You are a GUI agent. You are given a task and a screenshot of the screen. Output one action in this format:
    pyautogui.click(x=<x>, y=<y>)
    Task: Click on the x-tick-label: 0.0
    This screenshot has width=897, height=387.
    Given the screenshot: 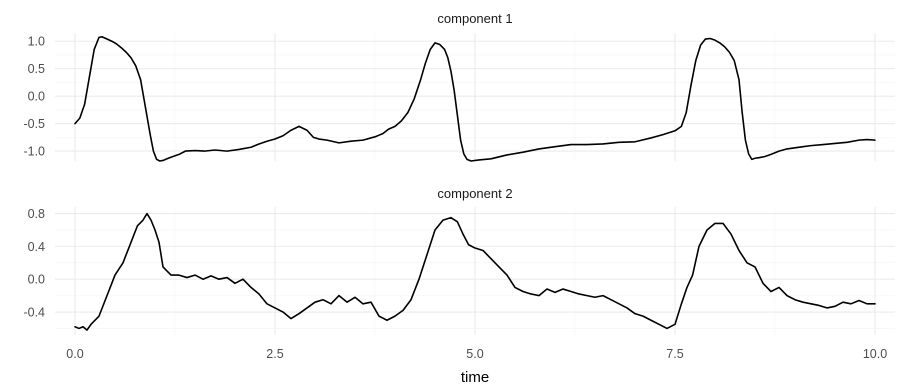 What is the action you would take?
    pyautogui.click(x=74, y=354)
    